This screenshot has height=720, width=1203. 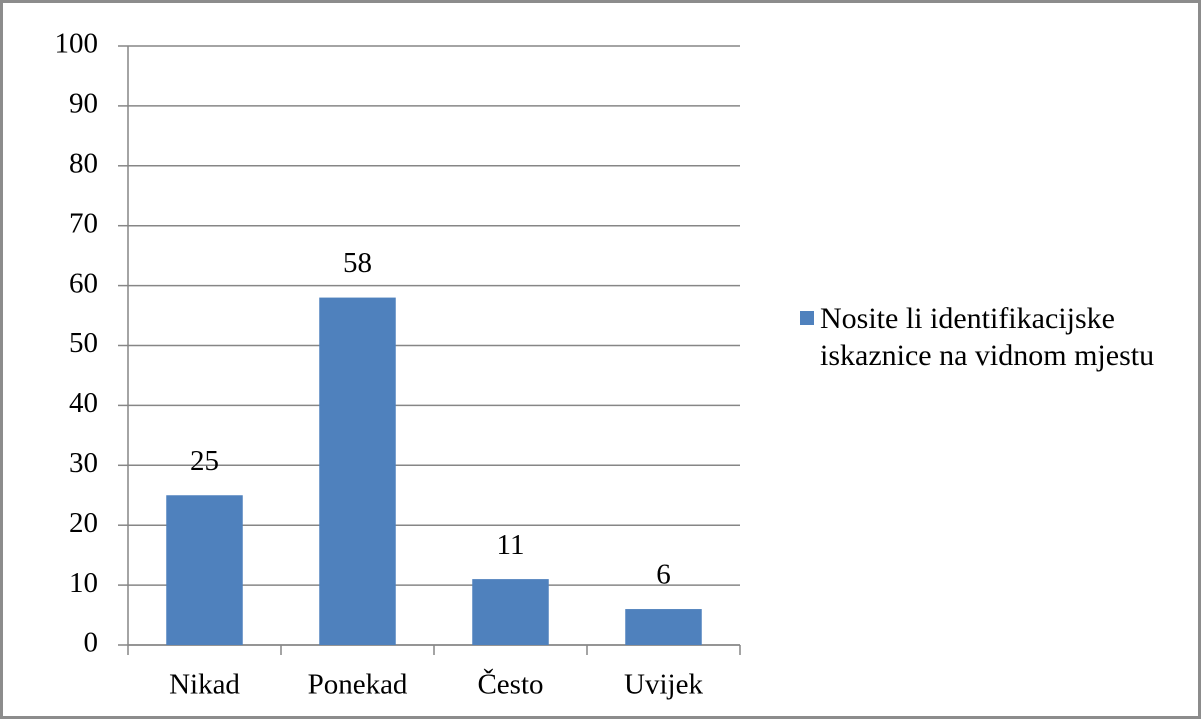 I want to click on y-tick-label: 40, so click(x=83, y=403).